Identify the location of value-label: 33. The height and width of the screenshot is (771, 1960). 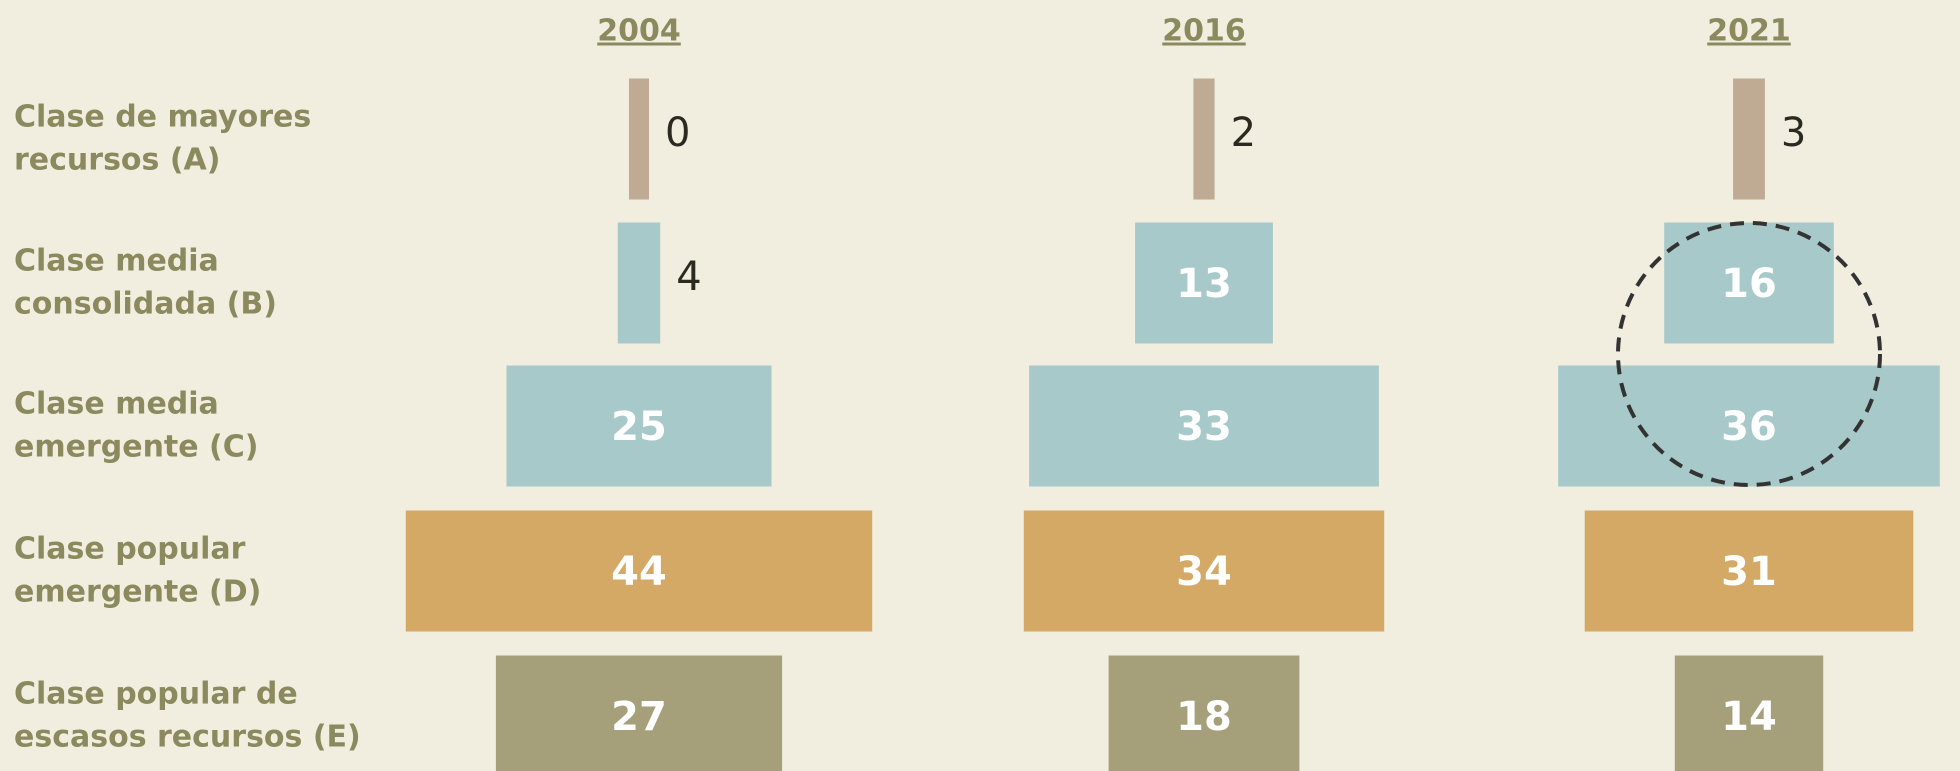
(1204, 427).